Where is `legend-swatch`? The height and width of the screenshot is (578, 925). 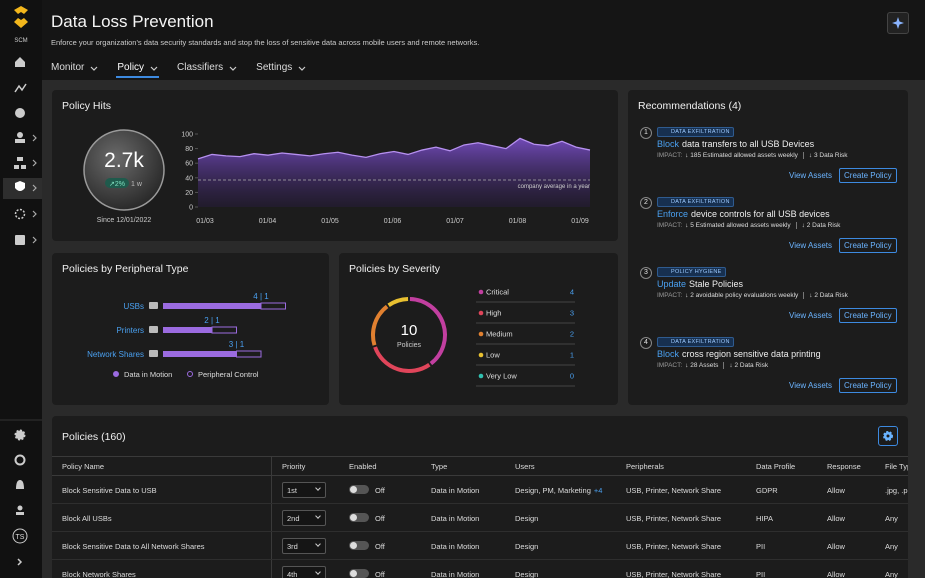 legend-swatch is located at coordinates (190, 374).